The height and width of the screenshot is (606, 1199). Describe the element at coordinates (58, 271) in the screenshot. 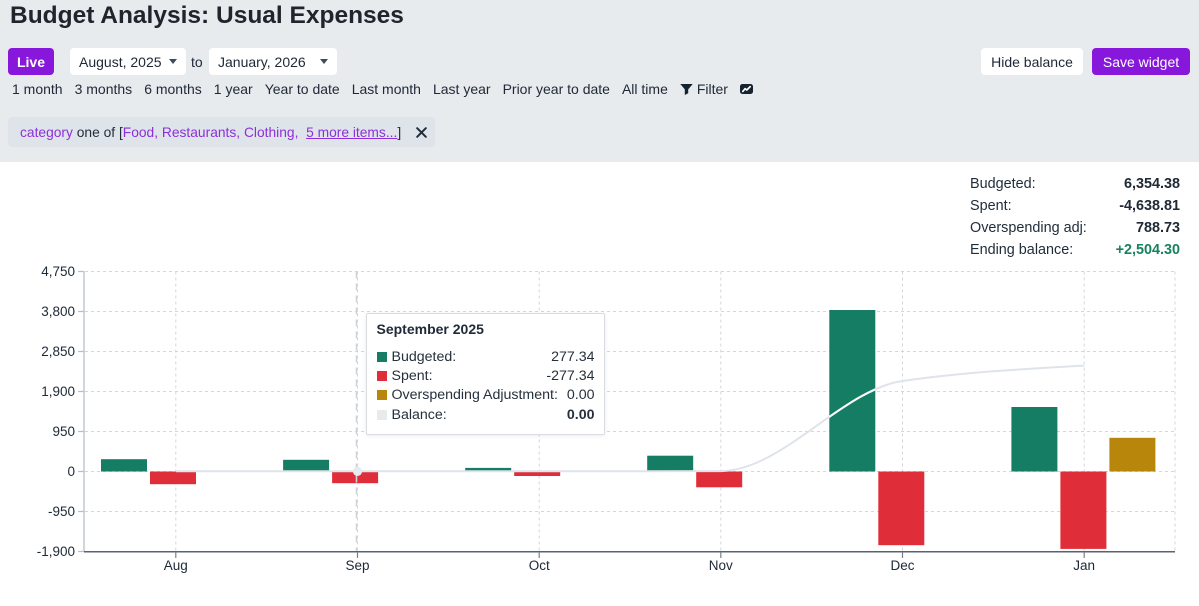

I see `svg-text: 4,750` at that location.